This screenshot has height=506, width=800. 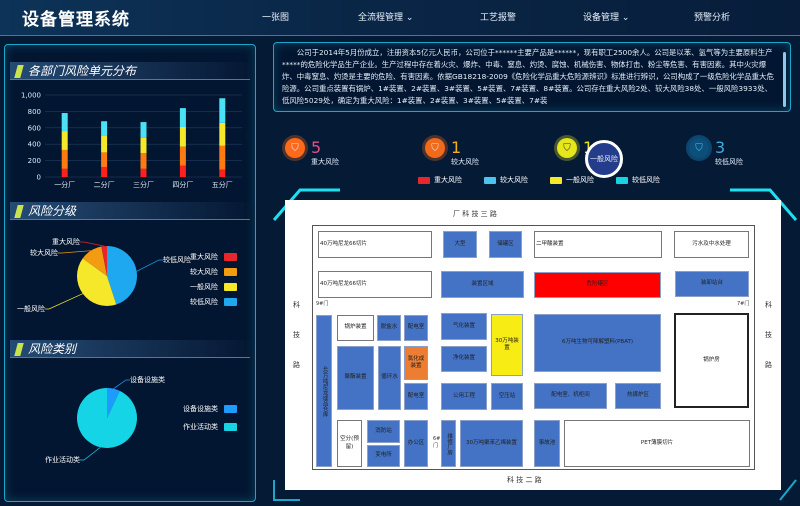 What do you see at coordinates (177, 259) in the screenshot?
I see `slice-label: 较低风险` at bounding box center [177, 259].